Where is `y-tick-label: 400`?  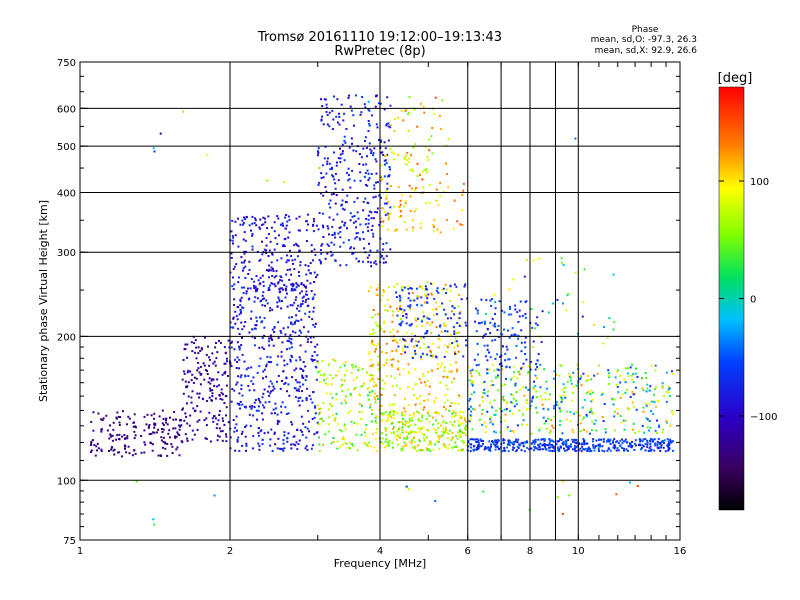 y-tick-label: 400 is located at coordinates (66, 193).